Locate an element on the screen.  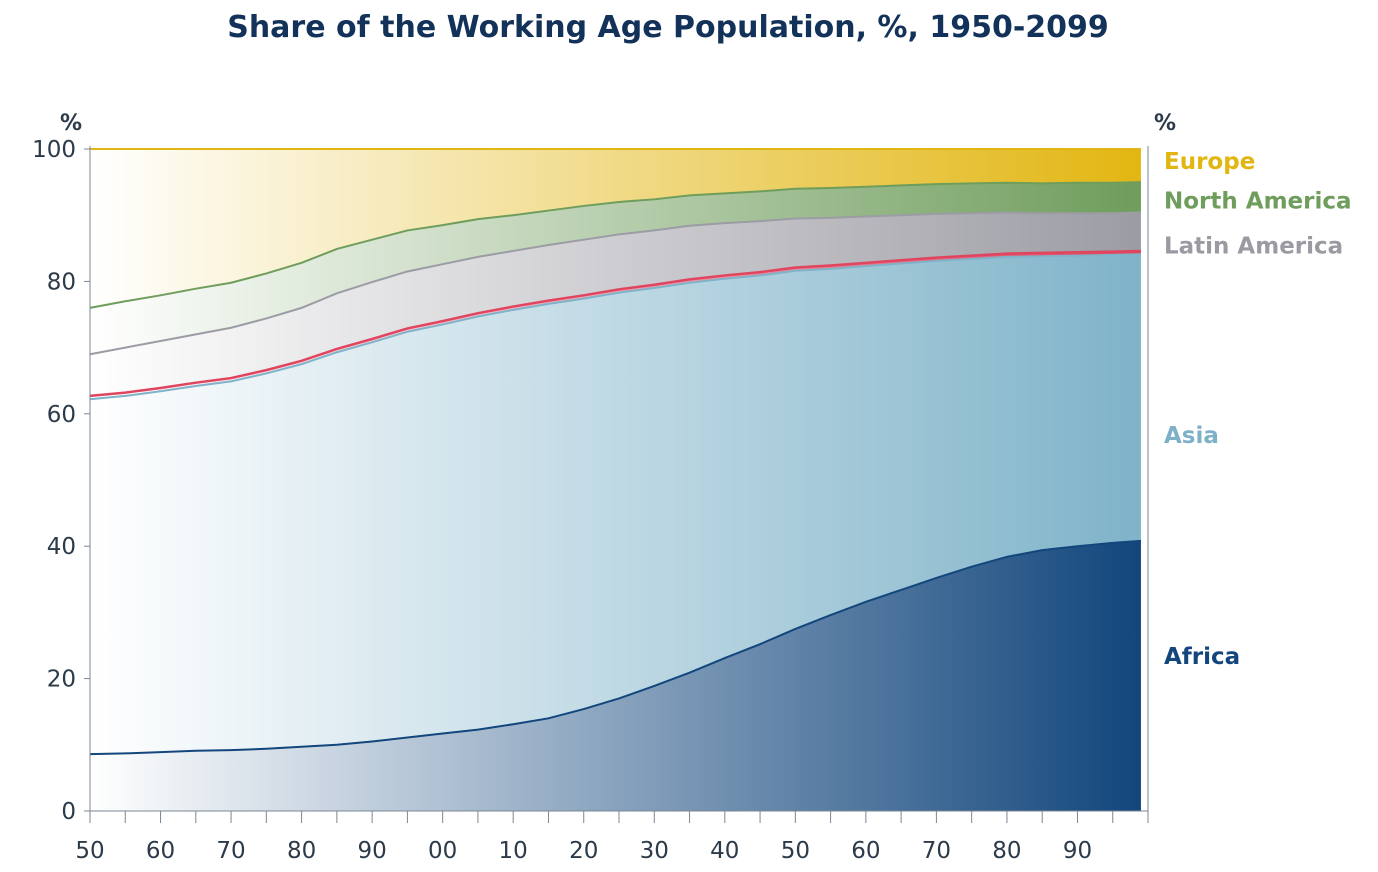
region-label-asia: Asia is located at coordinates (1191, 436).